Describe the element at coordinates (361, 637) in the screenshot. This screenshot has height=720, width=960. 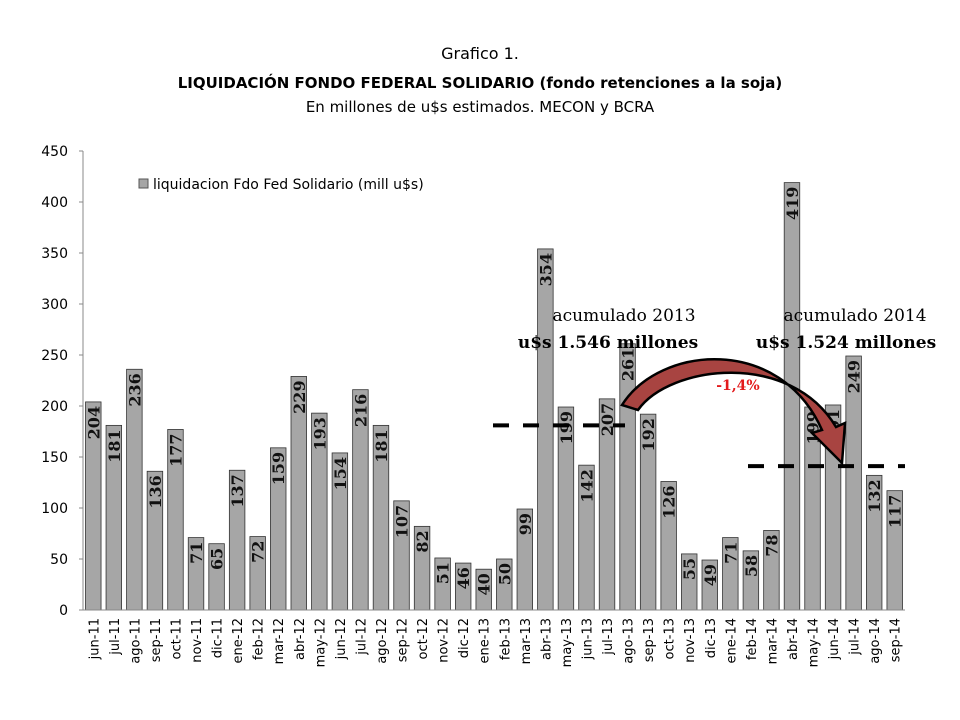
I see `x-tick-label: jul-12` at that location.